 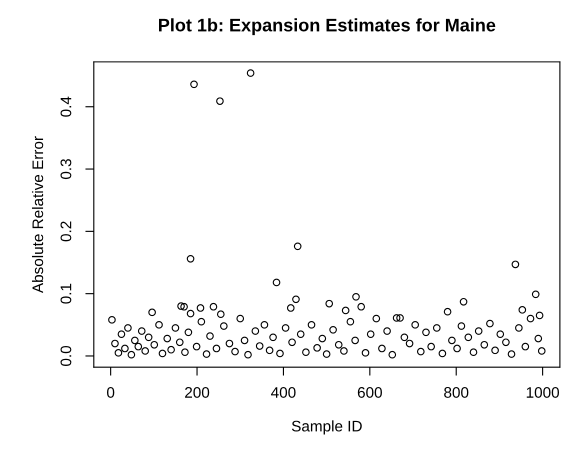 What do you see at coordinates (370, 392) in the screenshot?
I see `x-tick-label: 600` at bounding box center [370, 392].